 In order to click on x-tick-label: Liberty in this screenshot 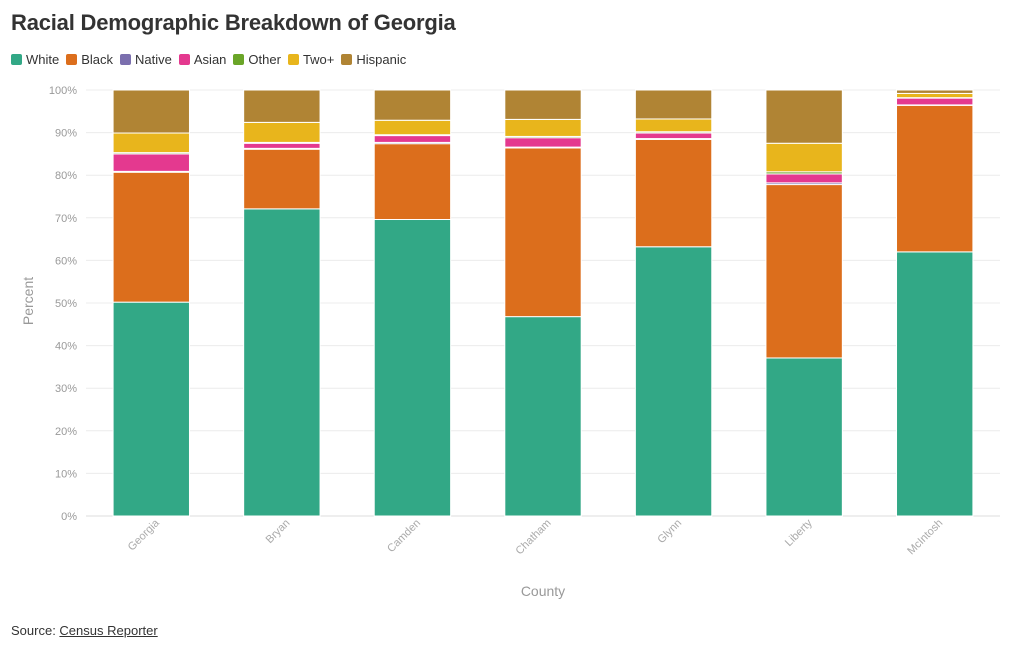, I will do `click(799, 533)`.